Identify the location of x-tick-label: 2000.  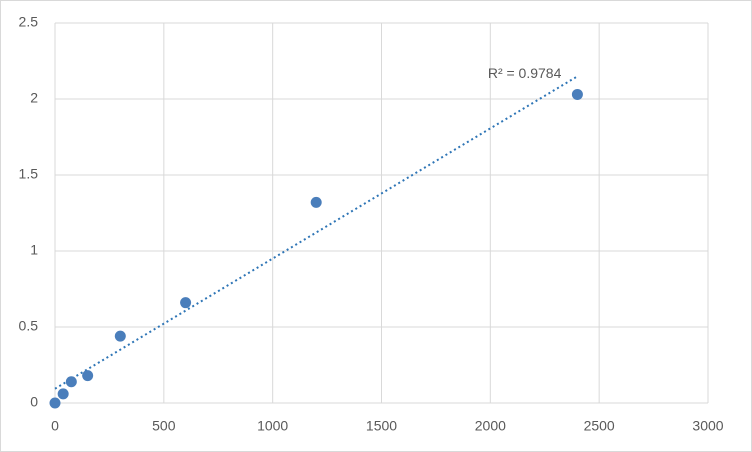
(490, 426).